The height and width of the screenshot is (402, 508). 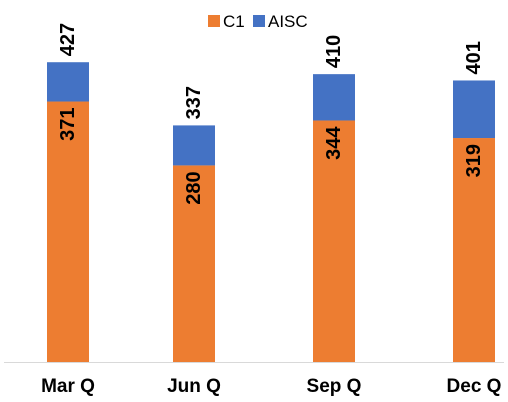 What do you see at coordinates (334, 143) in the screenshot?
I see `data-label-c1: 344` at bounding box center [334, 143].